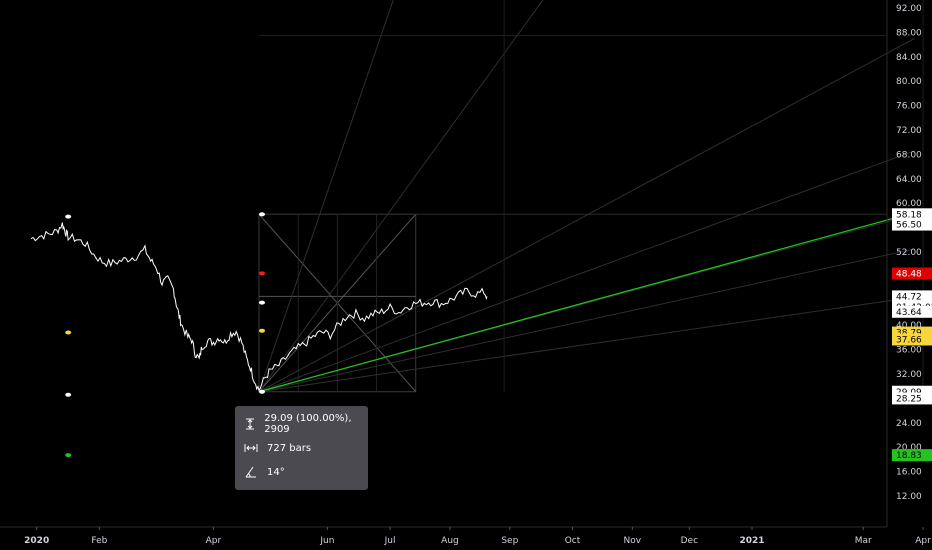 The width and height of the screenshot is (932, 550). Describe the element at coordinates (633, 541) in the screenshot. I see `x-tick-label: Nov` at that location.